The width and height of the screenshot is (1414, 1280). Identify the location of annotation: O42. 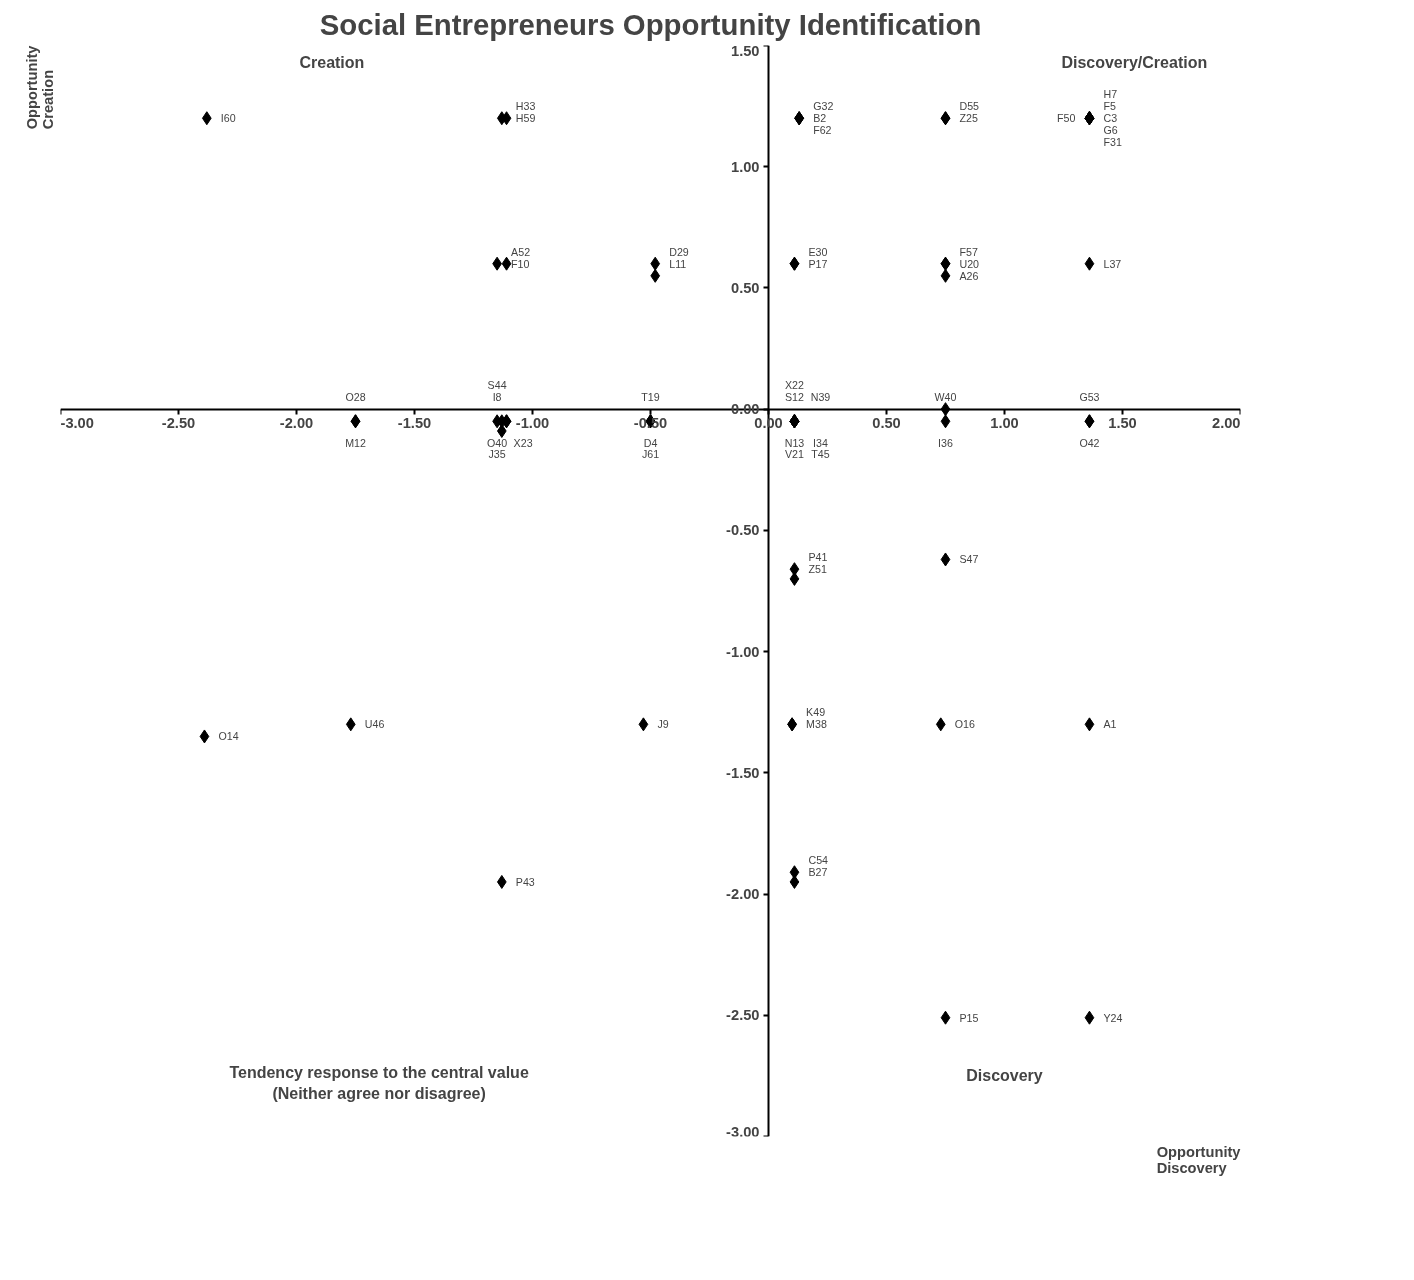
(1089, 443).